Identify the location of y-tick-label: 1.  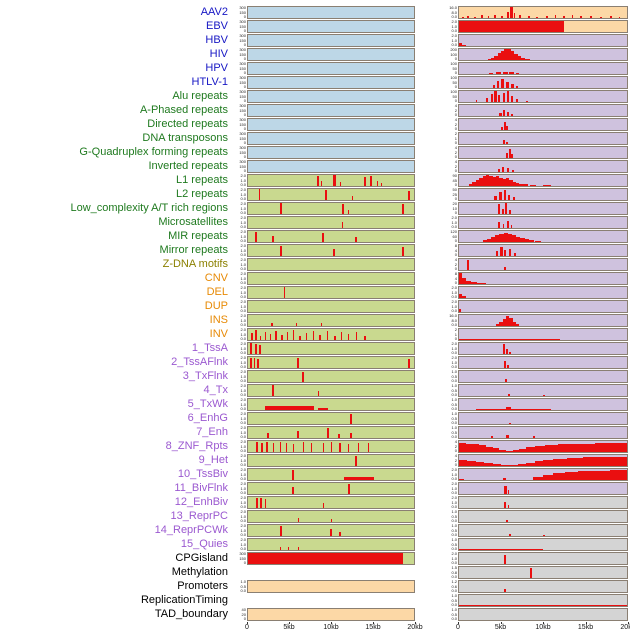
(455, 138).